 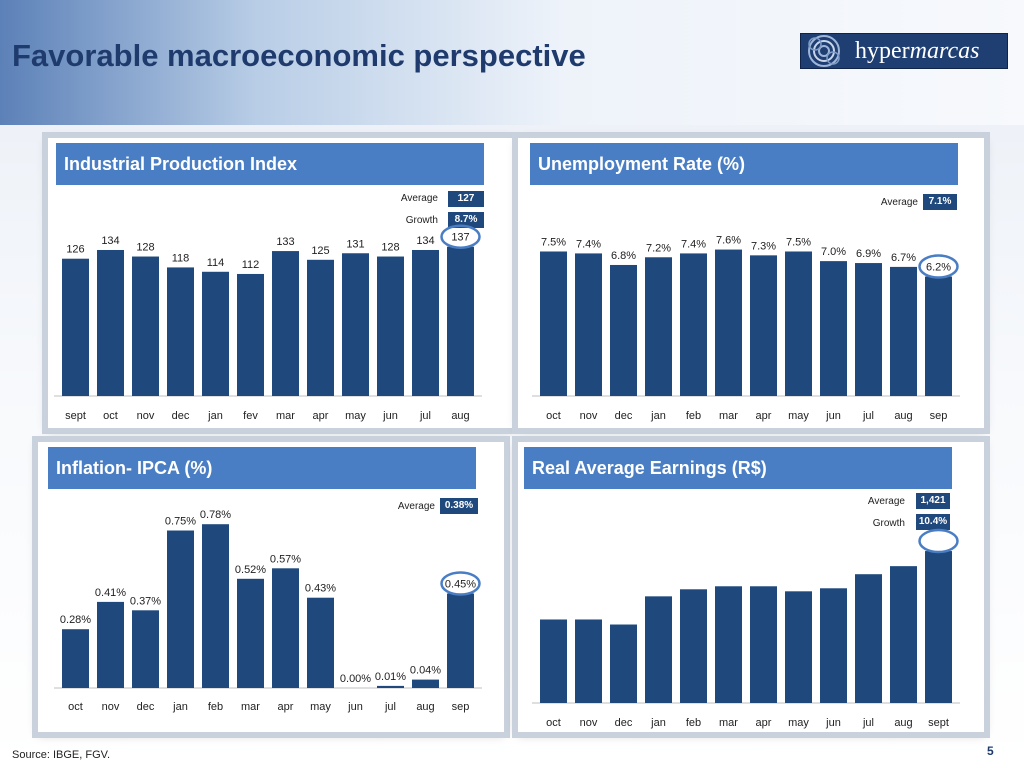 What do you see at coordinates (251, 265) in the screenshot?
I see `data-label: 112` at bounding box center [251, 265].